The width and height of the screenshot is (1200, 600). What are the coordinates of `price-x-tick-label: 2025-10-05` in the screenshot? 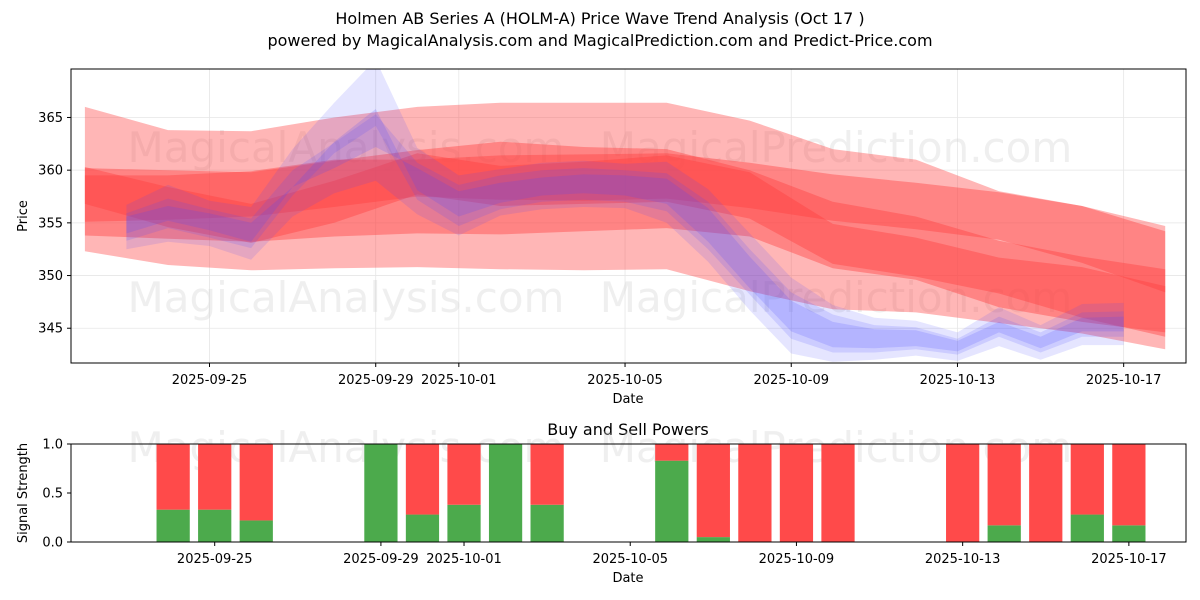 It's located at (625, 380).